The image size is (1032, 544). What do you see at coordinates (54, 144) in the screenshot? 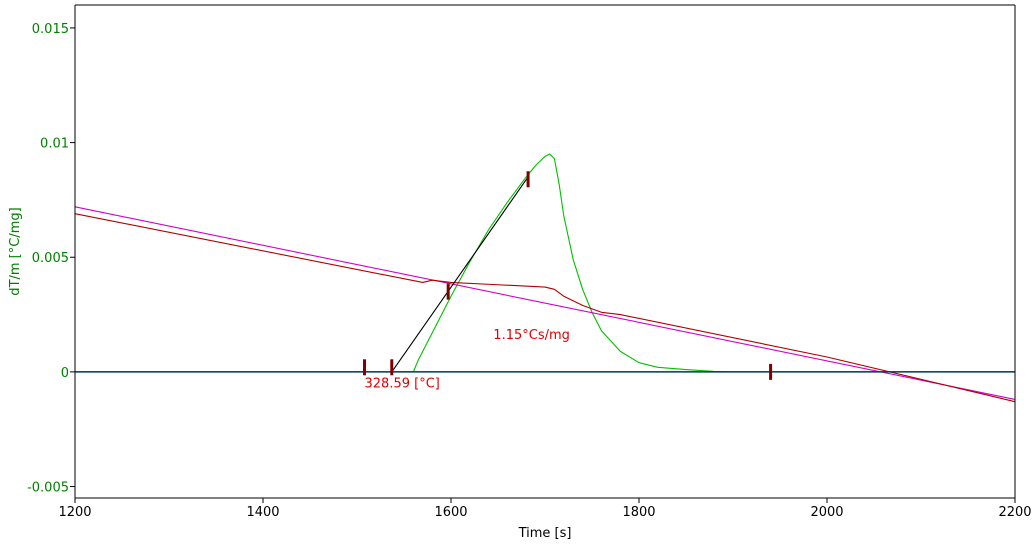
I see `y-tick-label-3: 0.01` at bounding box center [54, 144].